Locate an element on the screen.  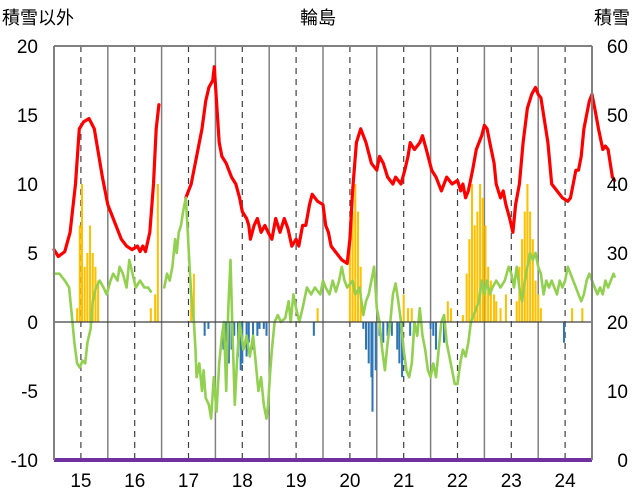
x-tick-label: 21 is located at coordinates (403, 481).